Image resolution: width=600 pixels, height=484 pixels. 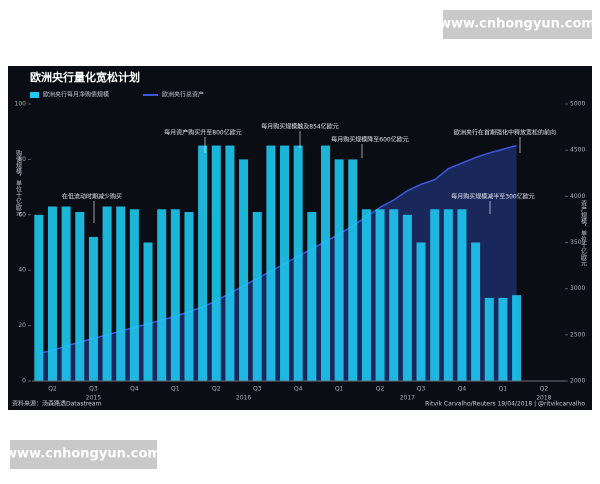 I want to click on annotation: 每月资产购买升至800亿欧元, so click(x=202, y=133).